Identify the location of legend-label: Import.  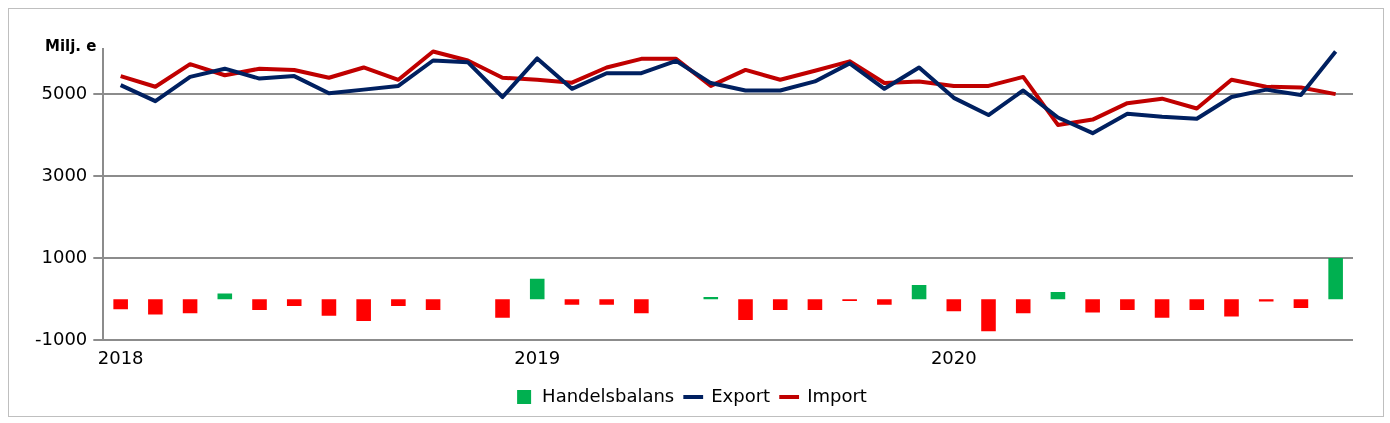
(837, 395).